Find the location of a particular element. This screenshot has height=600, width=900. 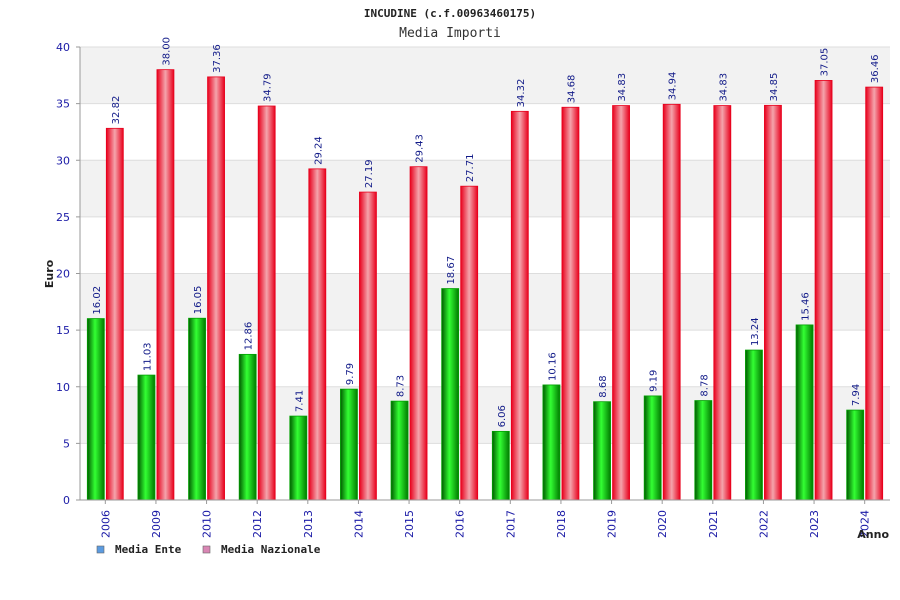

data-label-ente: 18.67 is located at coordinates (451, 270).